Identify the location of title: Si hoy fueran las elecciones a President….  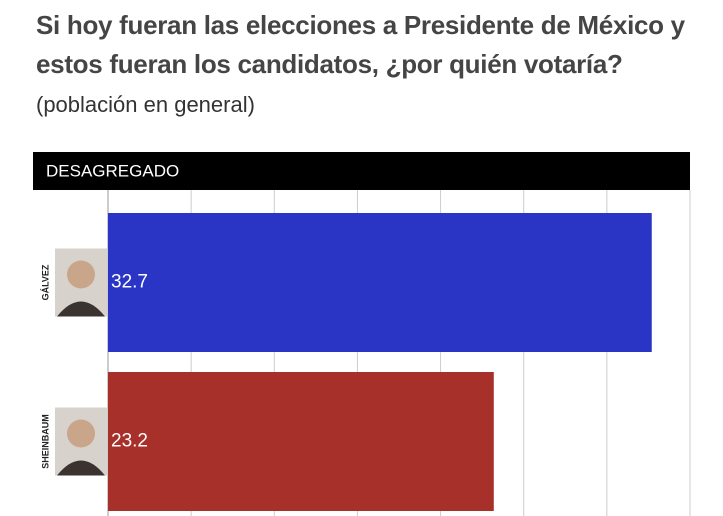
(360, 44).